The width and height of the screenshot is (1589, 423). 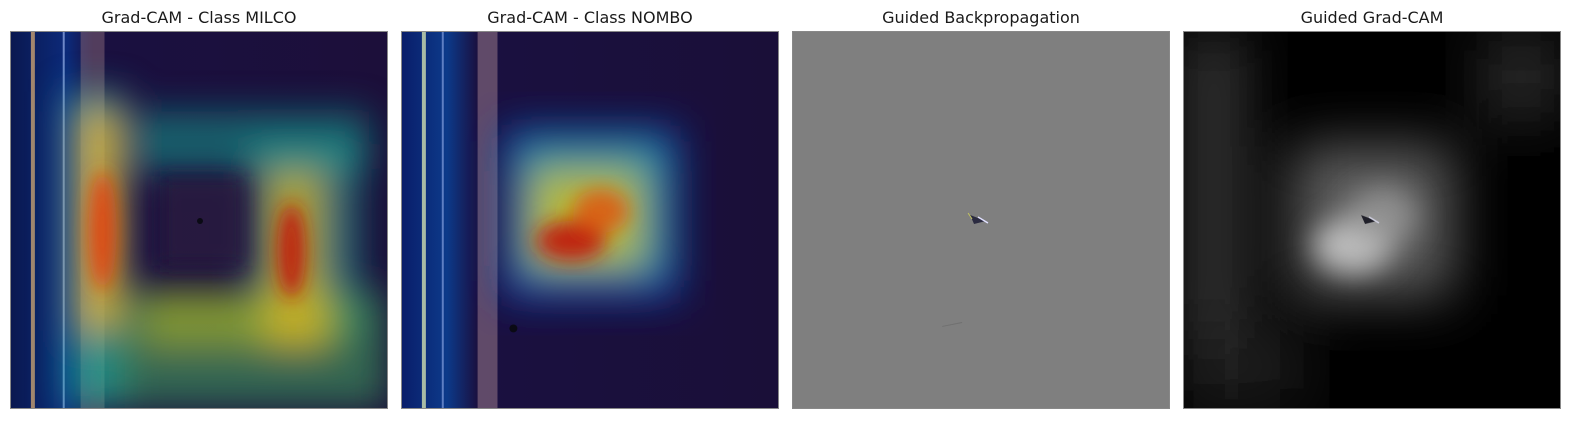 What do you see at coordinates (981, 17) in the screenshot?
I see `panel-title: Guided Backpropagation` at bounding box center [981, 17].